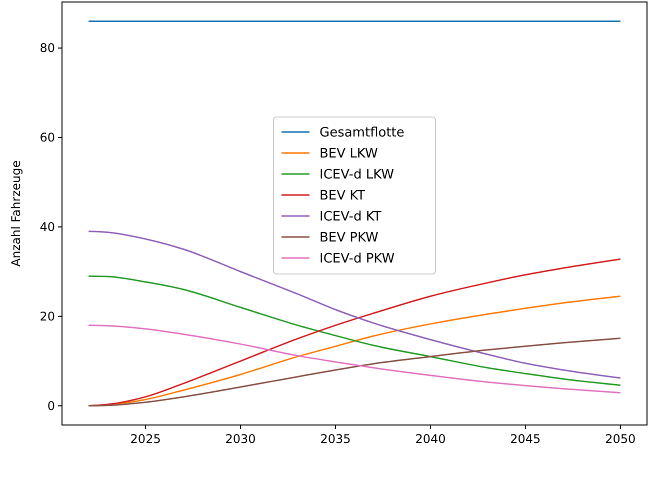 The height and width of the screenshot is (480, 659). I want to click on y-tick-label: 40, so click(47, 227).